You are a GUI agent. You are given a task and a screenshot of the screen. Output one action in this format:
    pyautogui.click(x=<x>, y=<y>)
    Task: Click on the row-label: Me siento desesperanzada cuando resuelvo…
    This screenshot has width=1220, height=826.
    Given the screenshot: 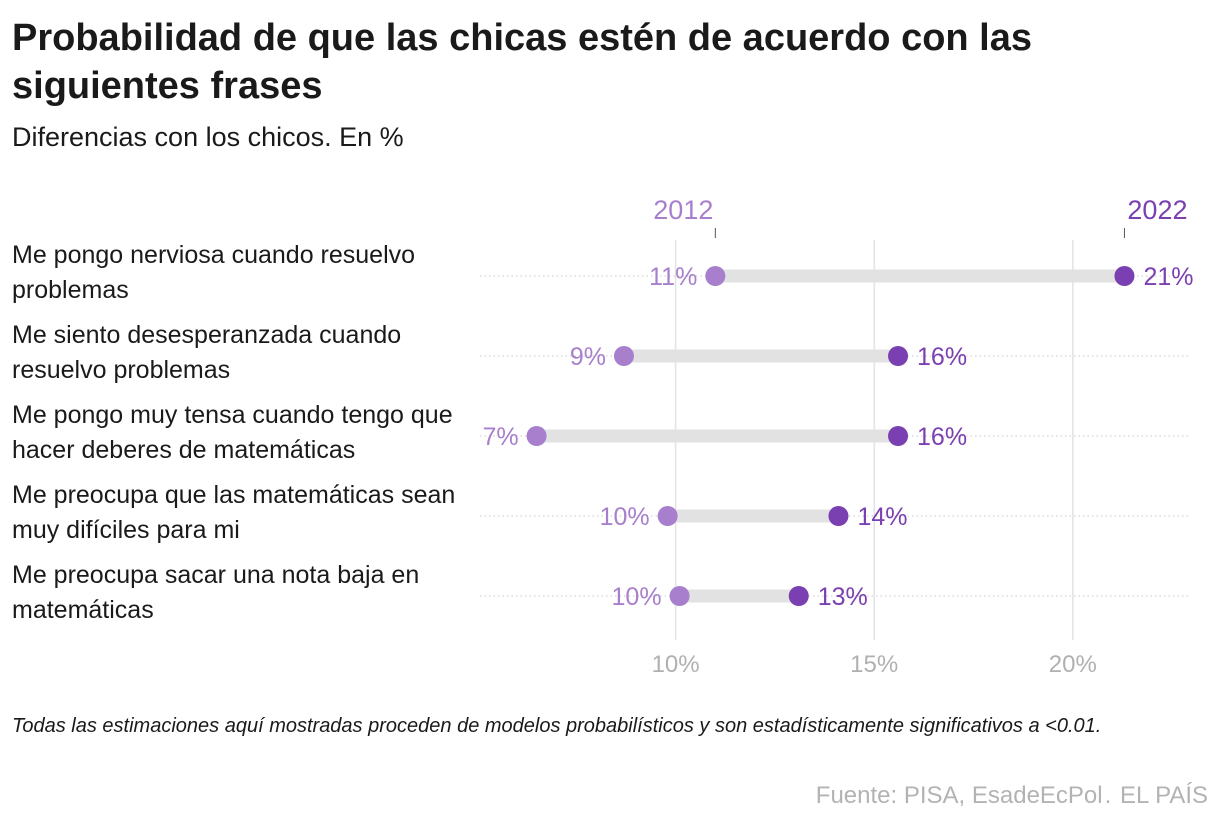 What is the action you would take?
    pyautogui.click(x=207, y=352)
    